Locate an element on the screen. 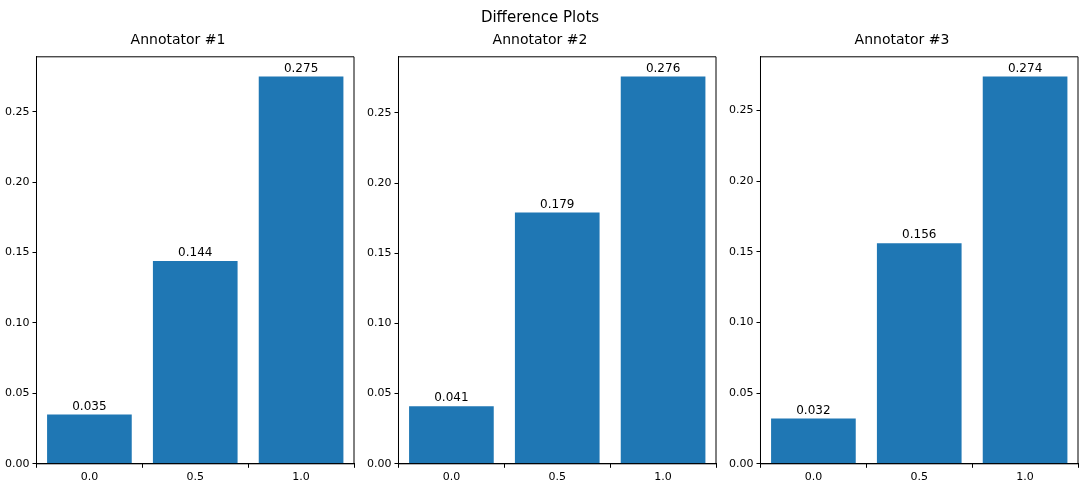  data-label: 0.179 is located at coordinates (557, 203).